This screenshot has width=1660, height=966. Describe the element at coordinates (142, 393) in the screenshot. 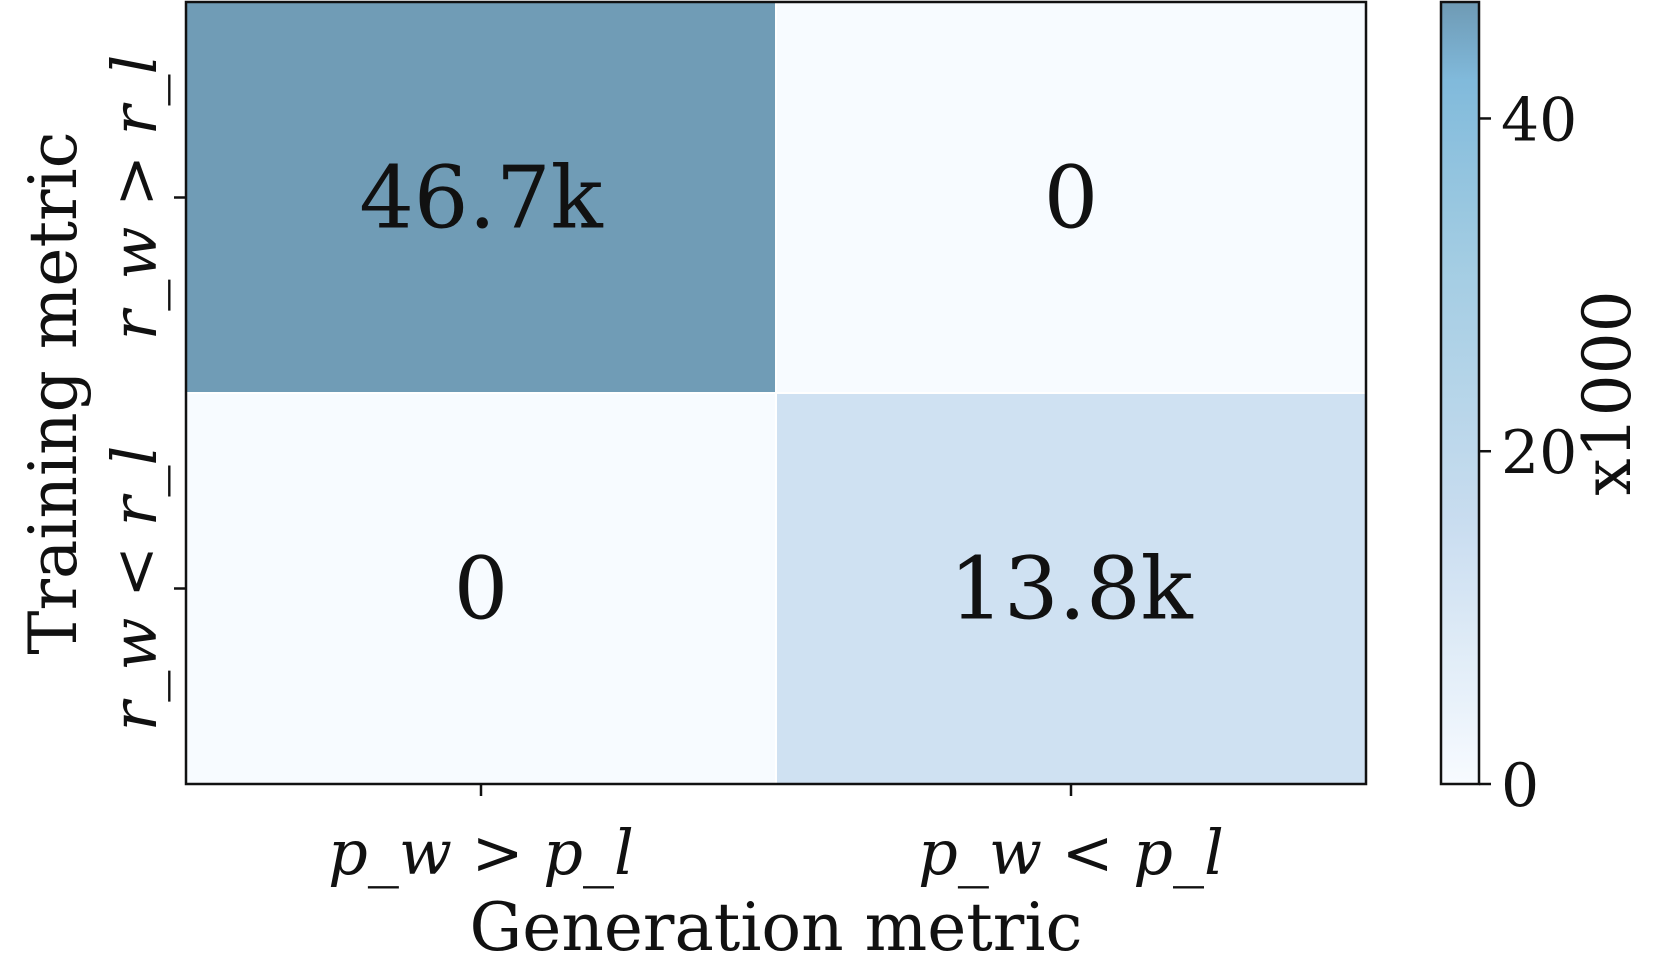

I see `y-axis: r_w > r_l r_w < r_l` at that location.